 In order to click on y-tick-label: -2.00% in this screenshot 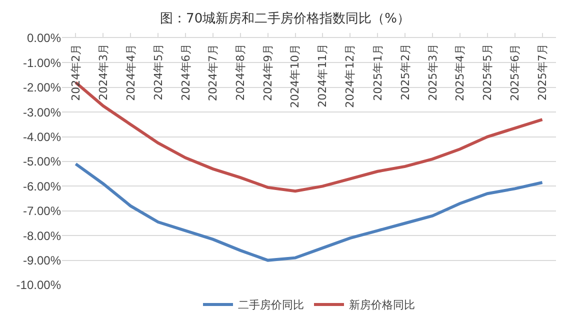, I will do `click(42, 87)`.